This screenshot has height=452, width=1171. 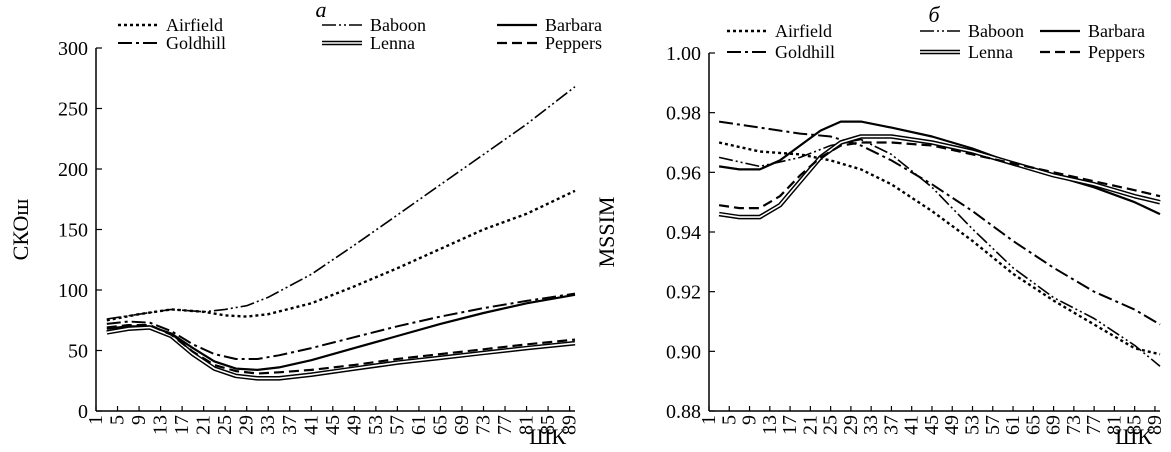 I want to click on x-tick-label: 53, so click(x=376, y=425).